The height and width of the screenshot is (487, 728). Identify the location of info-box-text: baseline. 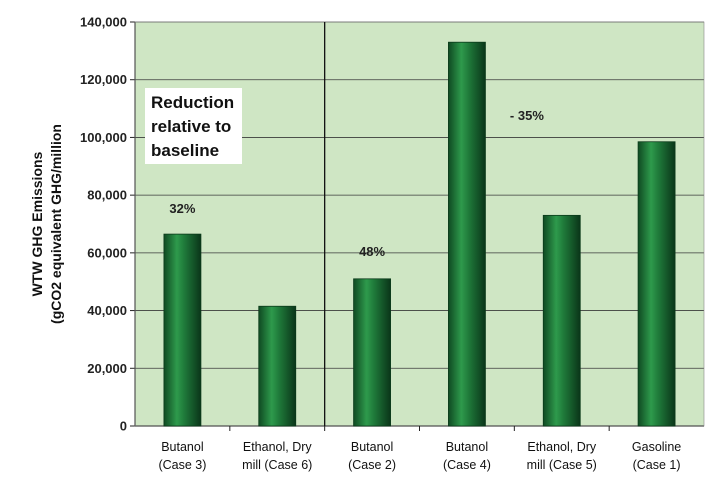
(185, 150).